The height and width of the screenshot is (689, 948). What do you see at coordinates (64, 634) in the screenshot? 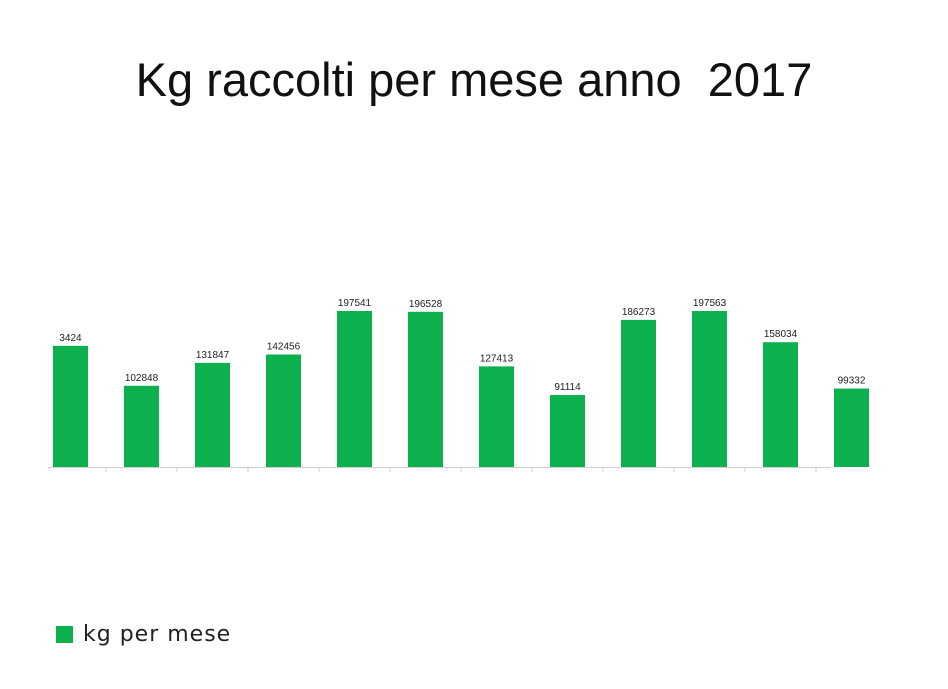
I see `legend-swatch` at bounding box center [64, 634].